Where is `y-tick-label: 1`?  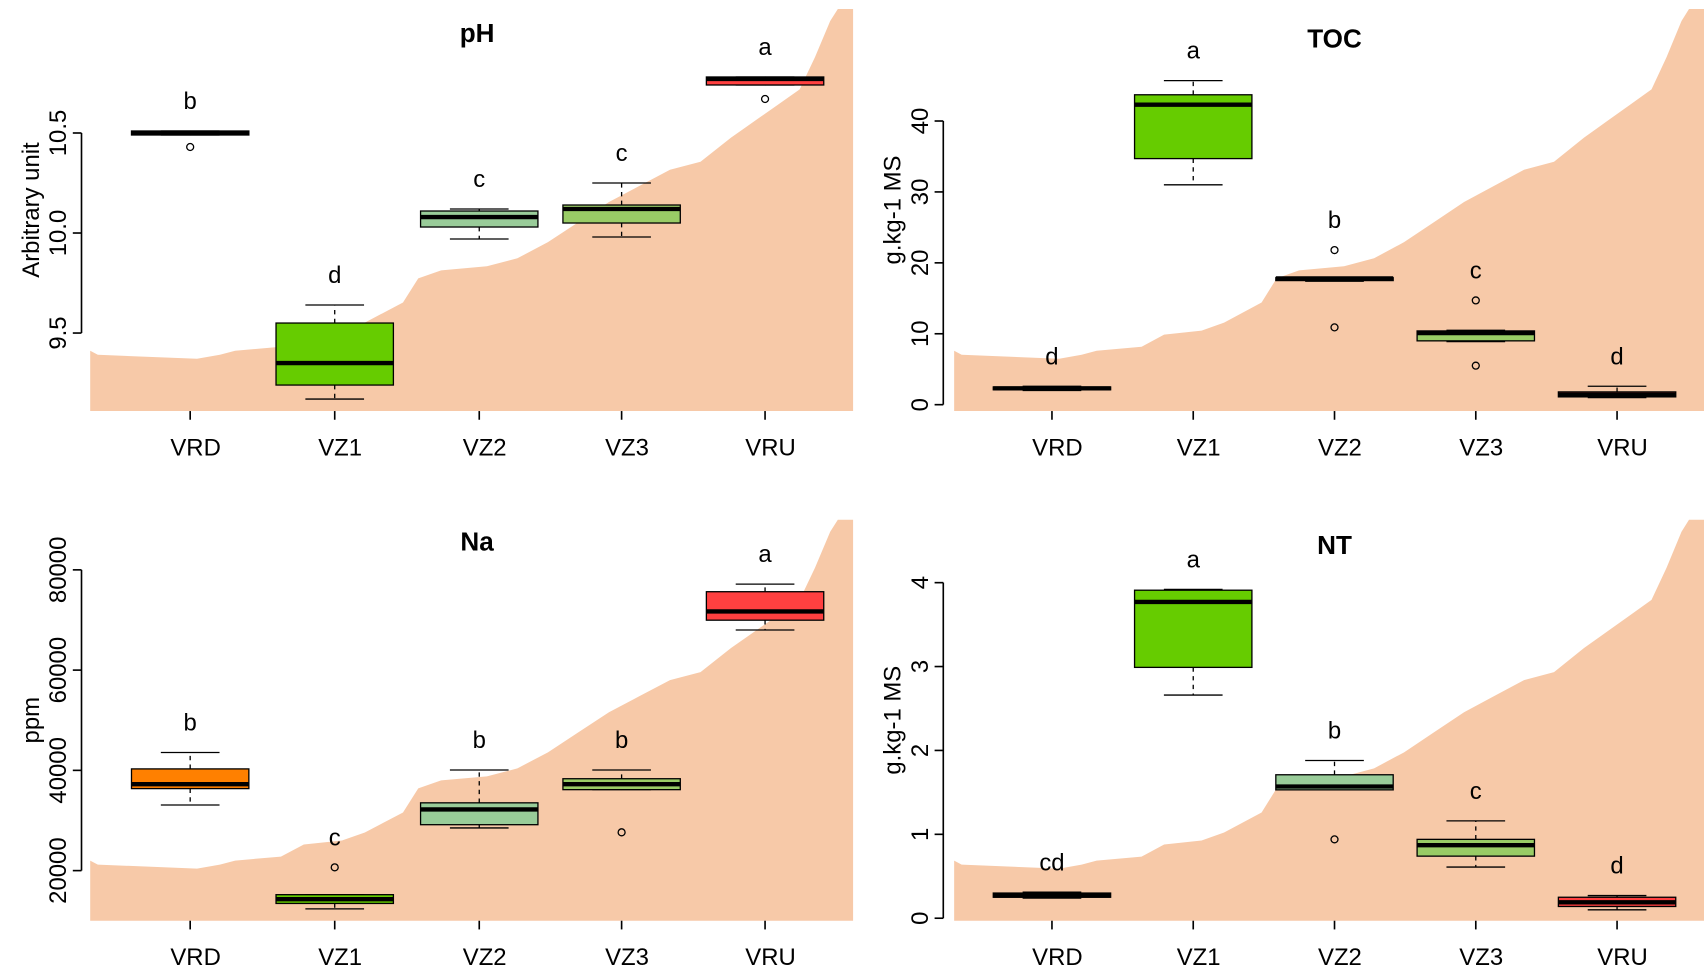 y-tick-label: 1 is located at coordinates (920, 834).